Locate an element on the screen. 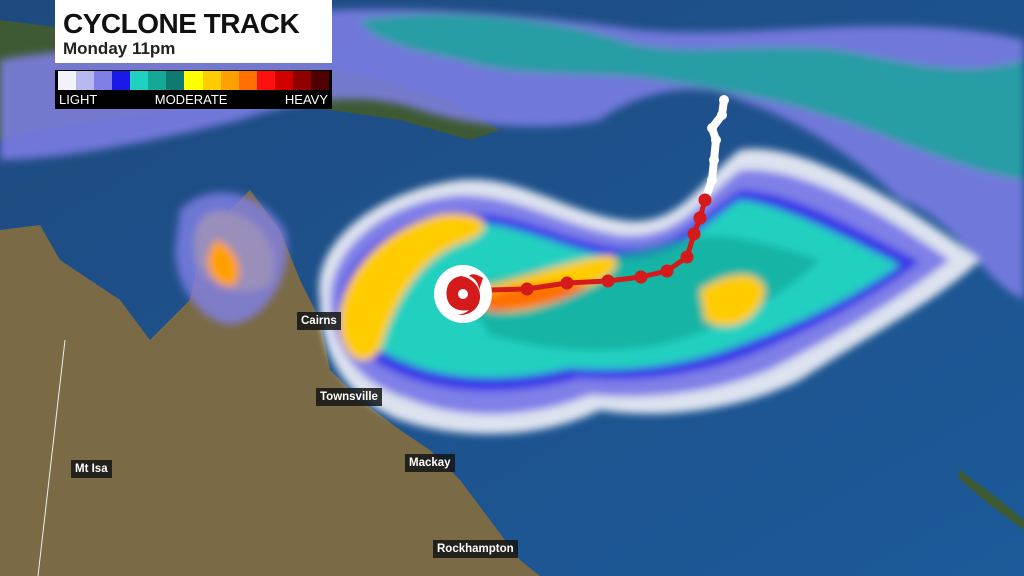  title-panel: CYCLONE TRACK Monday 11pm is located at coordinates (193, 31).